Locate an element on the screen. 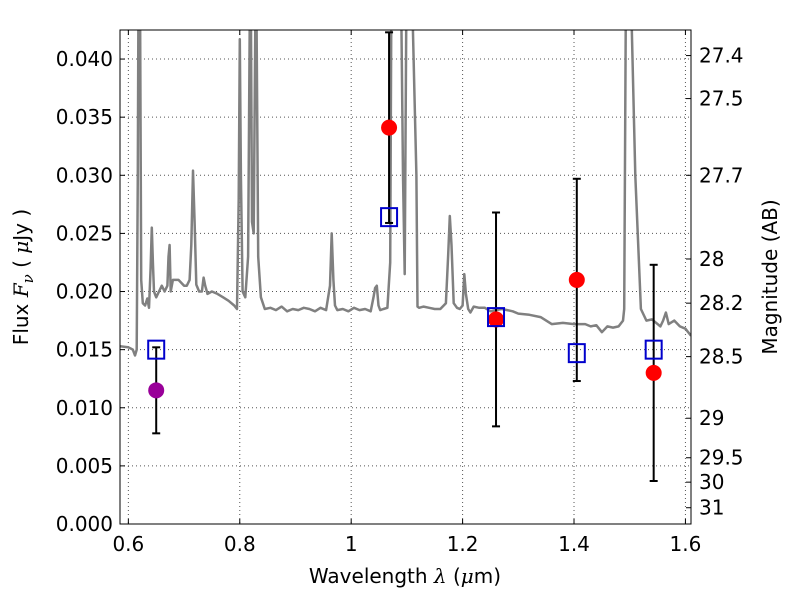 This screenshot has width=800, height=600. y-tick-label: 0.010 is located at coordinates (84, 408).